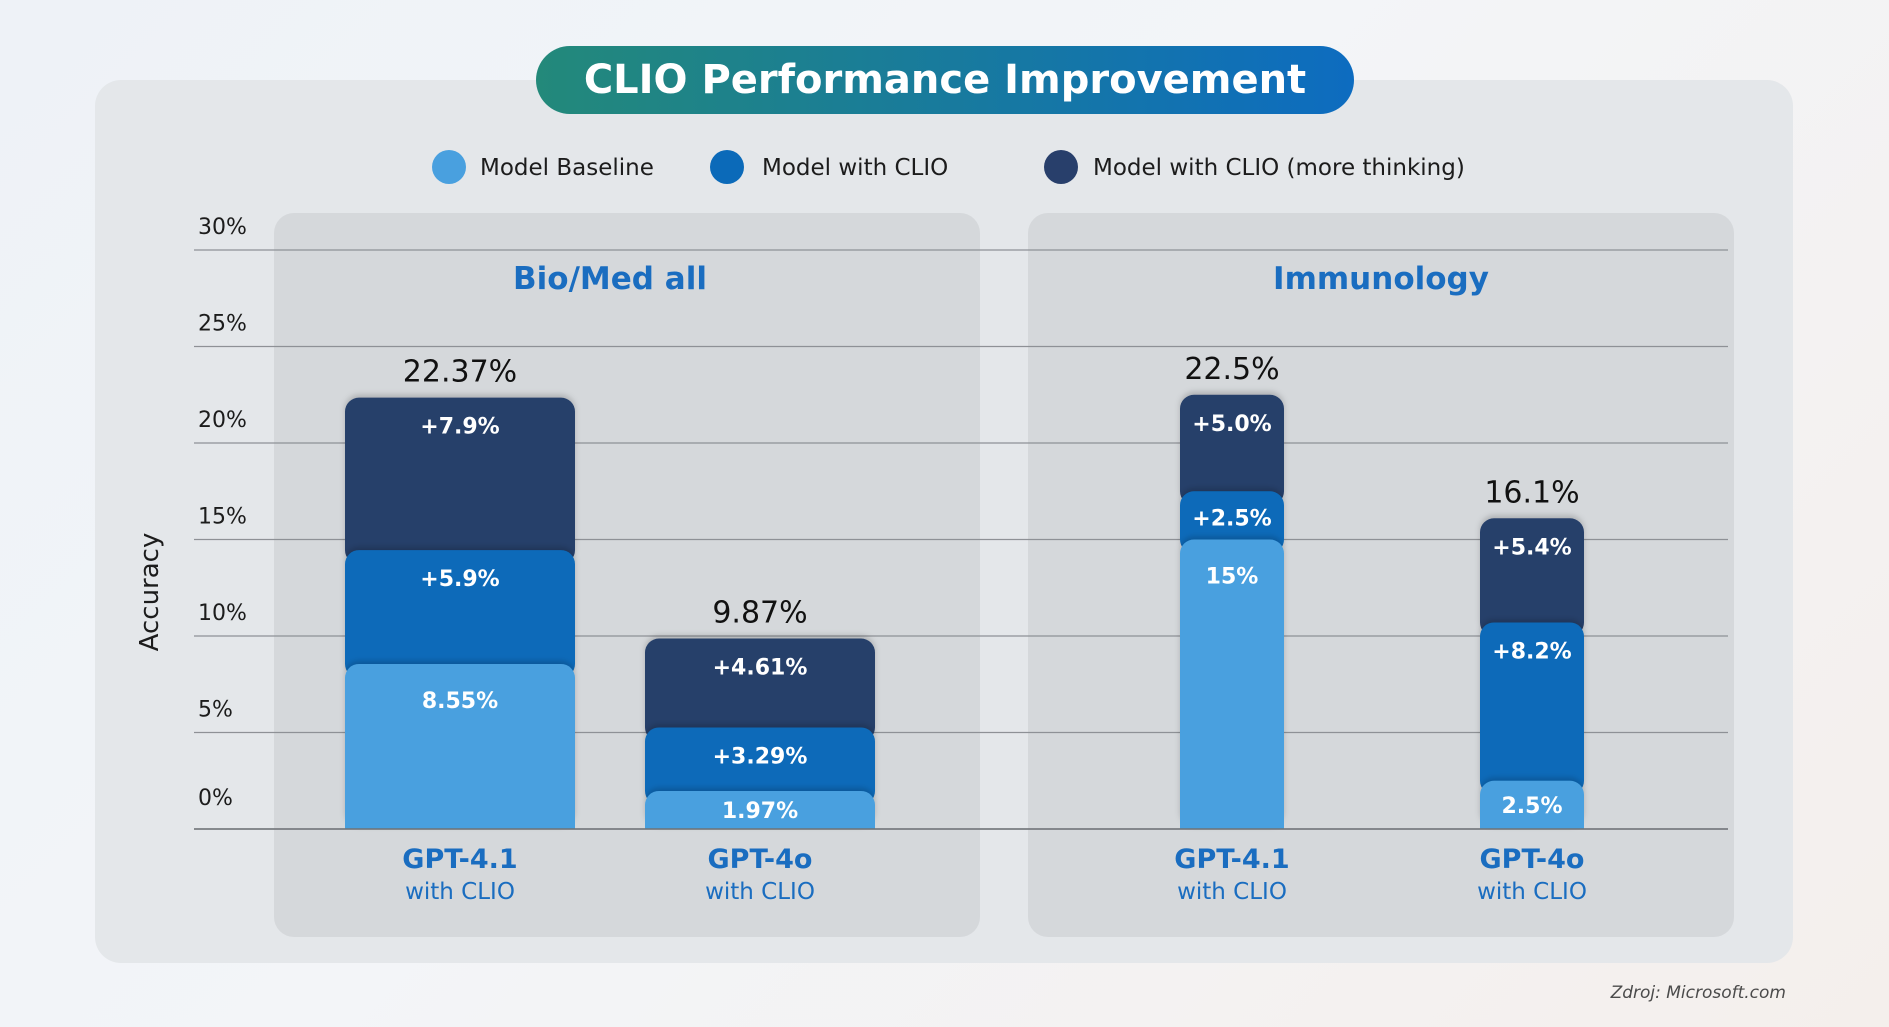 Image resolution: width=1889 pixels, height=1027 pixels. Describe the element at coordinates (222, 420) in the screenshot. I see `y-tick-label: 20%` at that location.